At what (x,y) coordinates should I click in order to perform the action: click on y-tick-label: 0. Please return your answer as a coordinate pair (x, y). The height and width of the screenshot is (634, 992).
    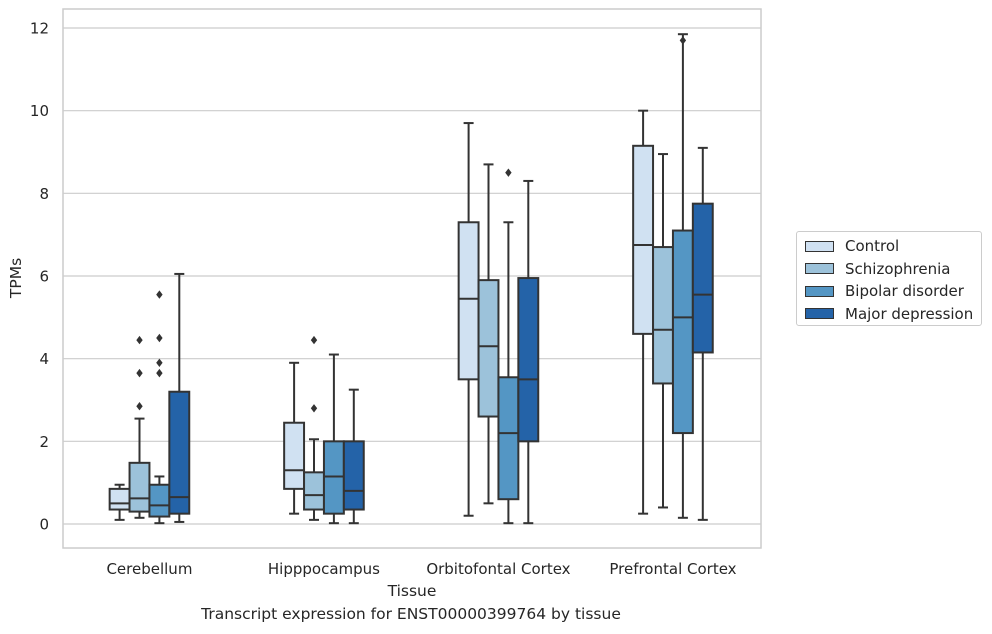
    Looking at the image, I should click on (44, 525).